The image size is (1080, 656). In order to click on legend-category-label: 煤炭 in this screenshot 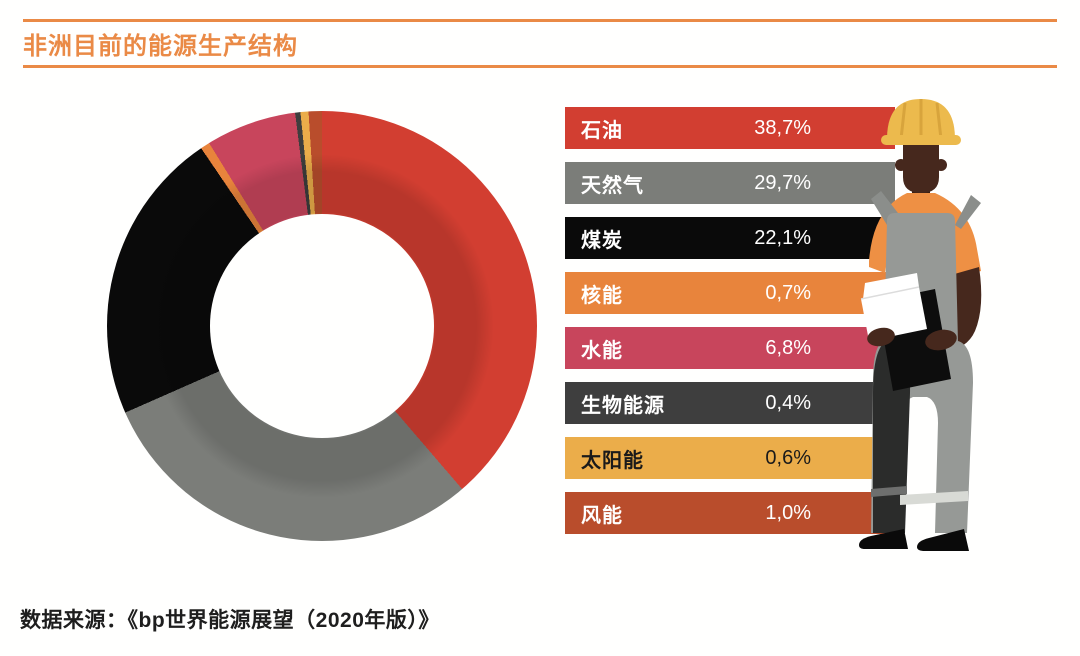, I will do `click(602, 240)`.